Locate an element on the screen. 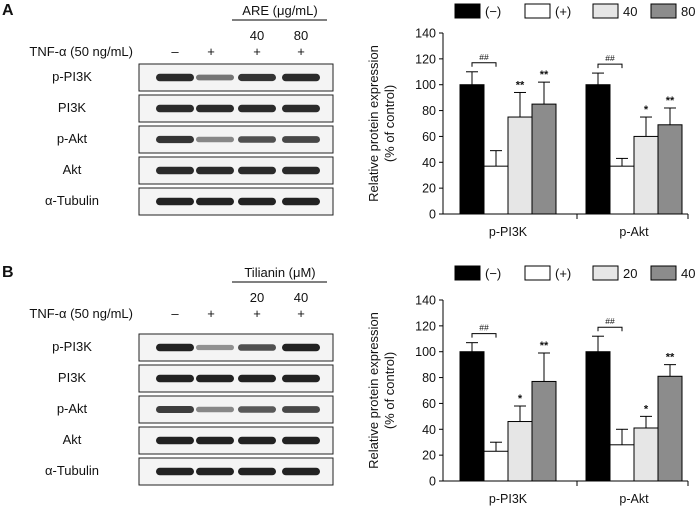 This screenshot has height=507, width=700. legend-label: (−) is located at coordinates (493, 11).